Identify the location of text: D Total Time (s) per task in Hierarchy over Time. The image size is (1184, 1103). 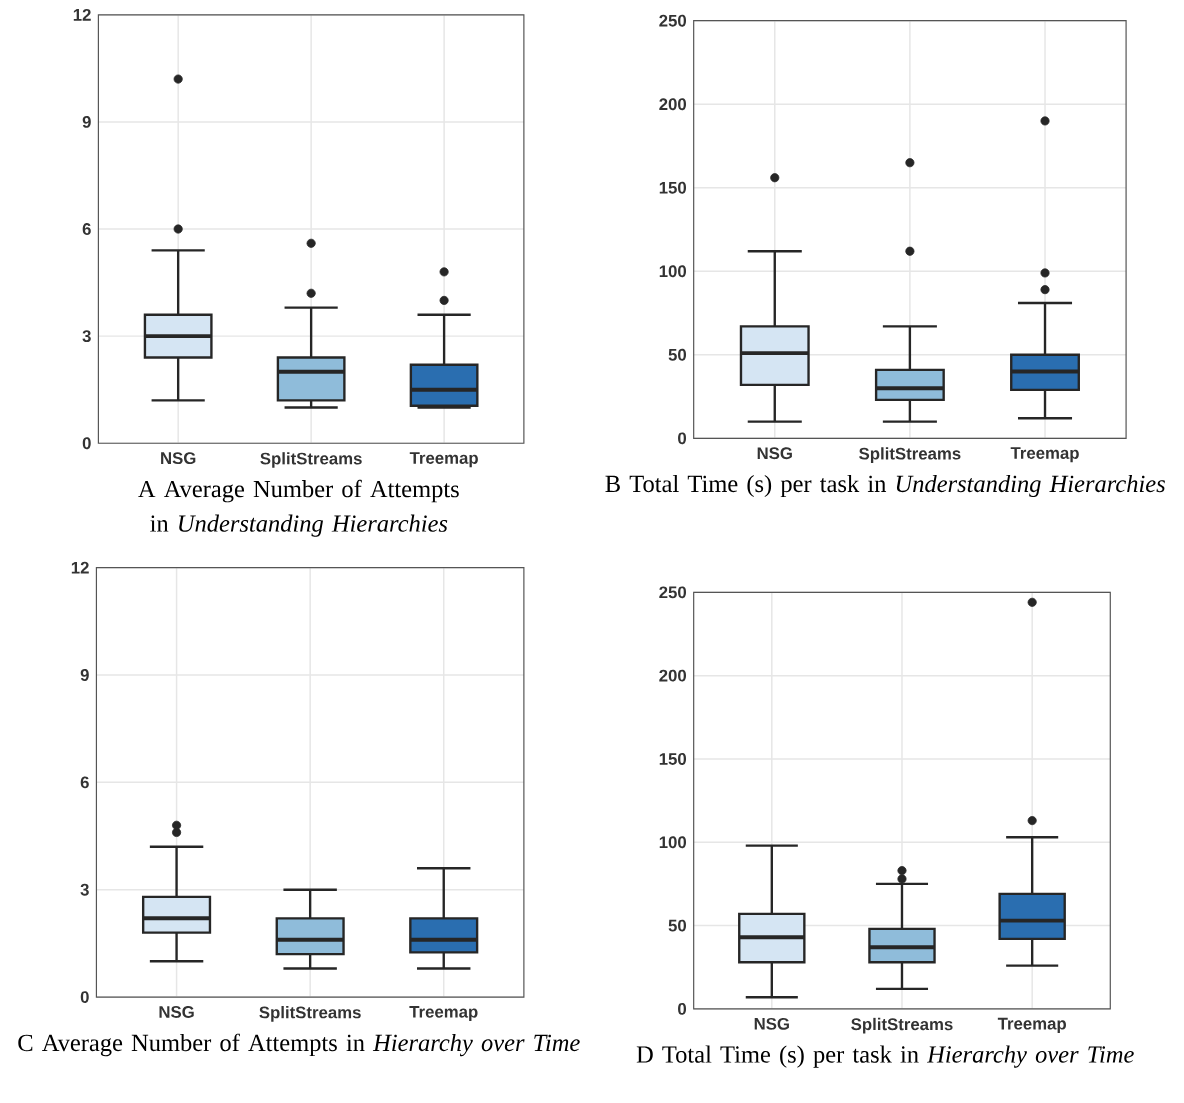
(885, 1056).